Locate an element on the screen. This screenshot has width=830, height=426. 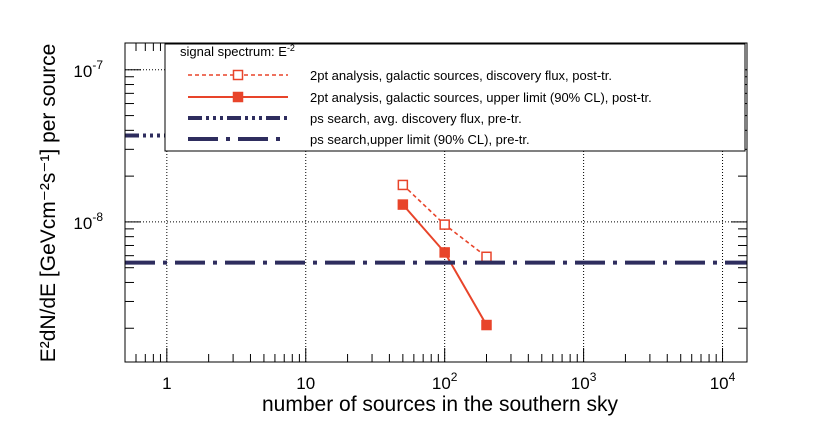
x-axis-title: number of sources in the southern sky is located at coordinates (440, 404).